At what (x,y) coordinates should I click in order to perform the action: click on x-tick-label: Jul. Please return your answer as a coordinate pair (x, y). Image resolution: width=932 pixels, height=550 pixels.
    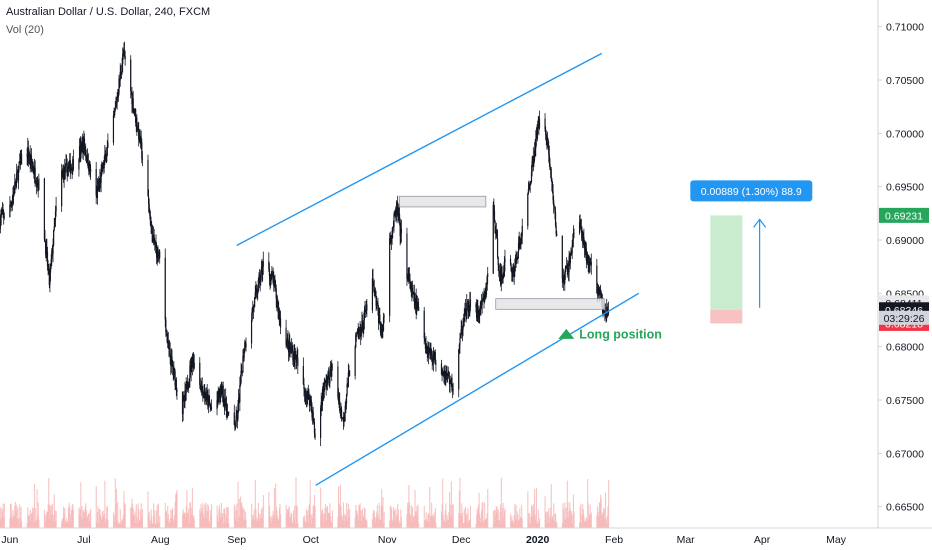
    Looking at the image, I should click on (83, 540).